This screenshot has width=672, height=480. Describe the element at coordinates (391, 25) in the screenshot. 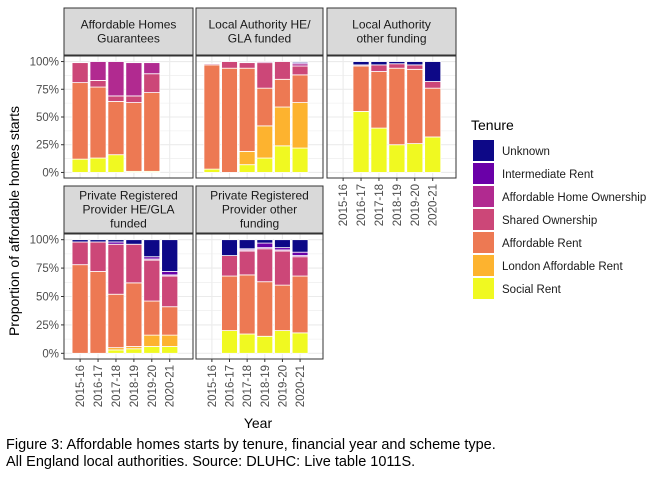

I see `panel-title-line: Local Authority` at that location.